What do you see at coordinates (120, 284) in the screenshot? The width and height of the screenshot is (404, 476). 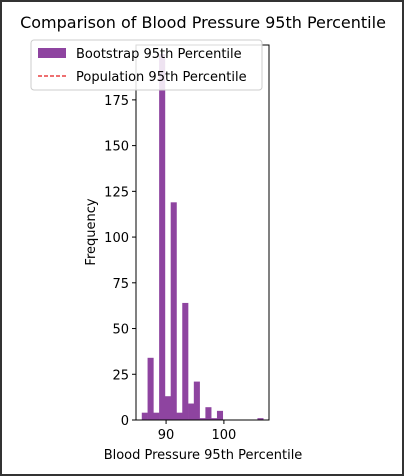 I see `y-tick-label: 75` at bounding box center [120, 284].